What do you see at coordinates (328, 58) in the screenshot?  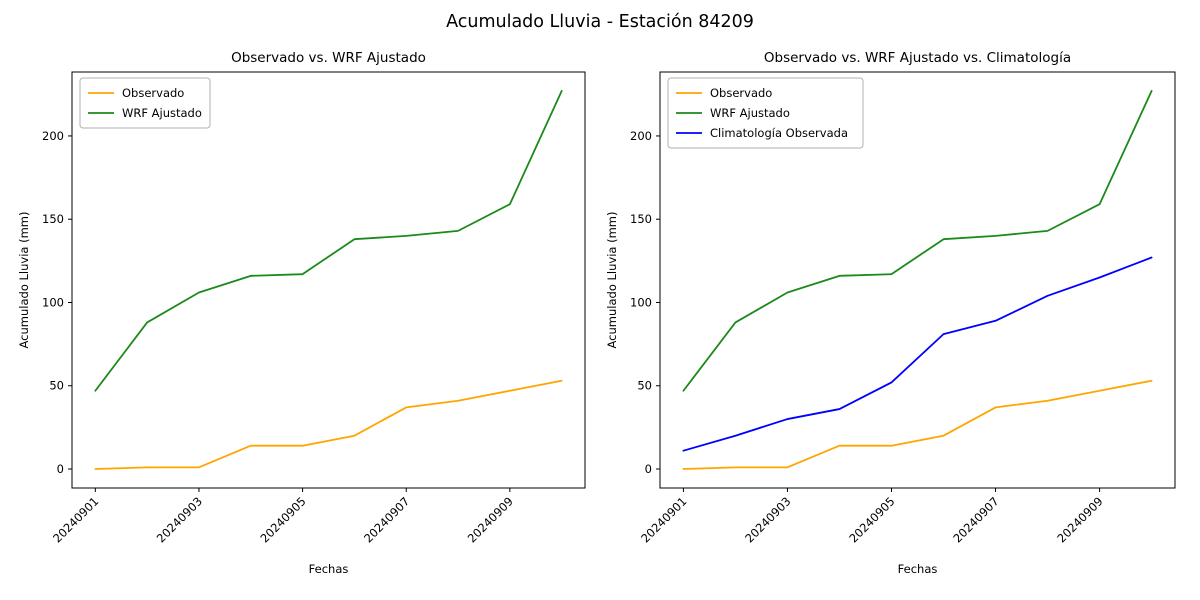 I see `svg-text: Observado vs. WRF Ajustado` at bounding box center [328, 58].